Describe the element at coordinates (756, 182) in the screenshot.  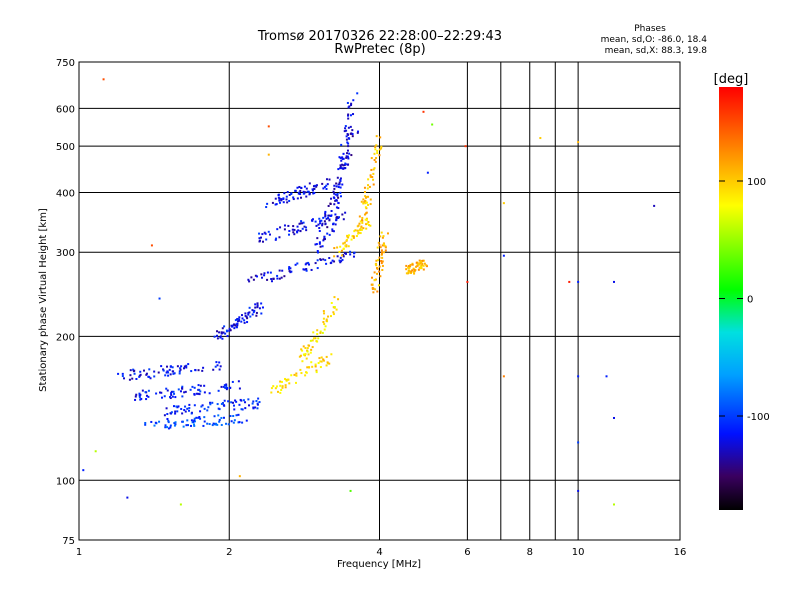
I see `colorbar-tick-label: 100` at that location.